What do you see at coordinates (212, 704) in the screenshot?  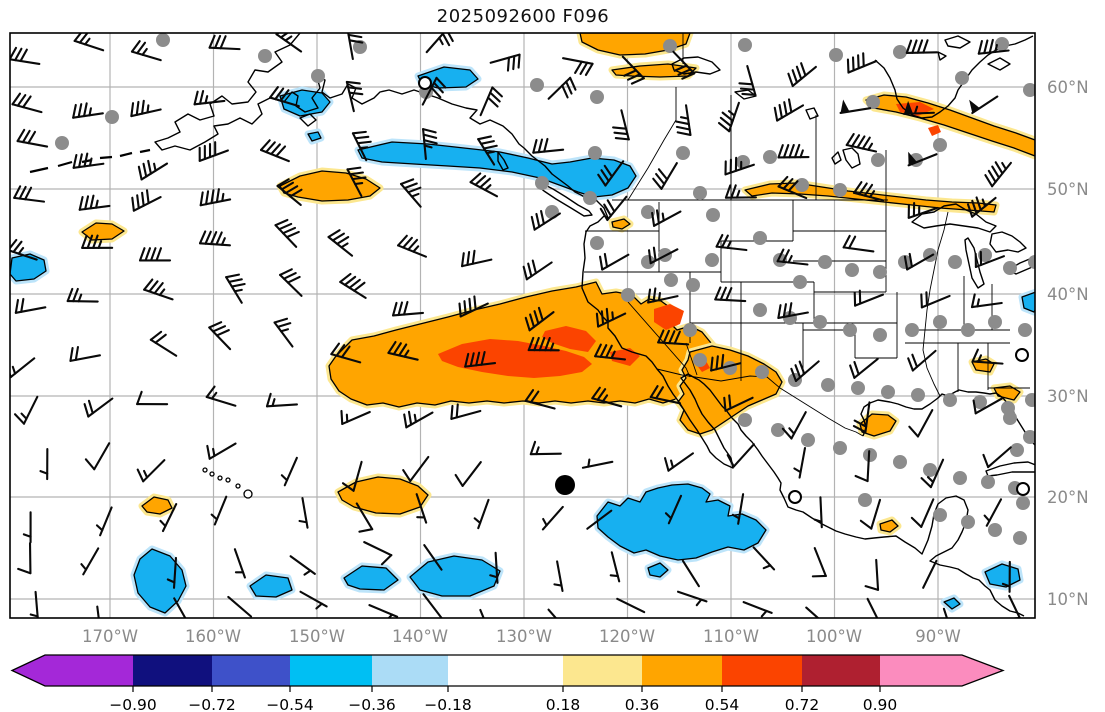 I see `colorbar-tick-label: −0.72` at bounding box center [212, 704].